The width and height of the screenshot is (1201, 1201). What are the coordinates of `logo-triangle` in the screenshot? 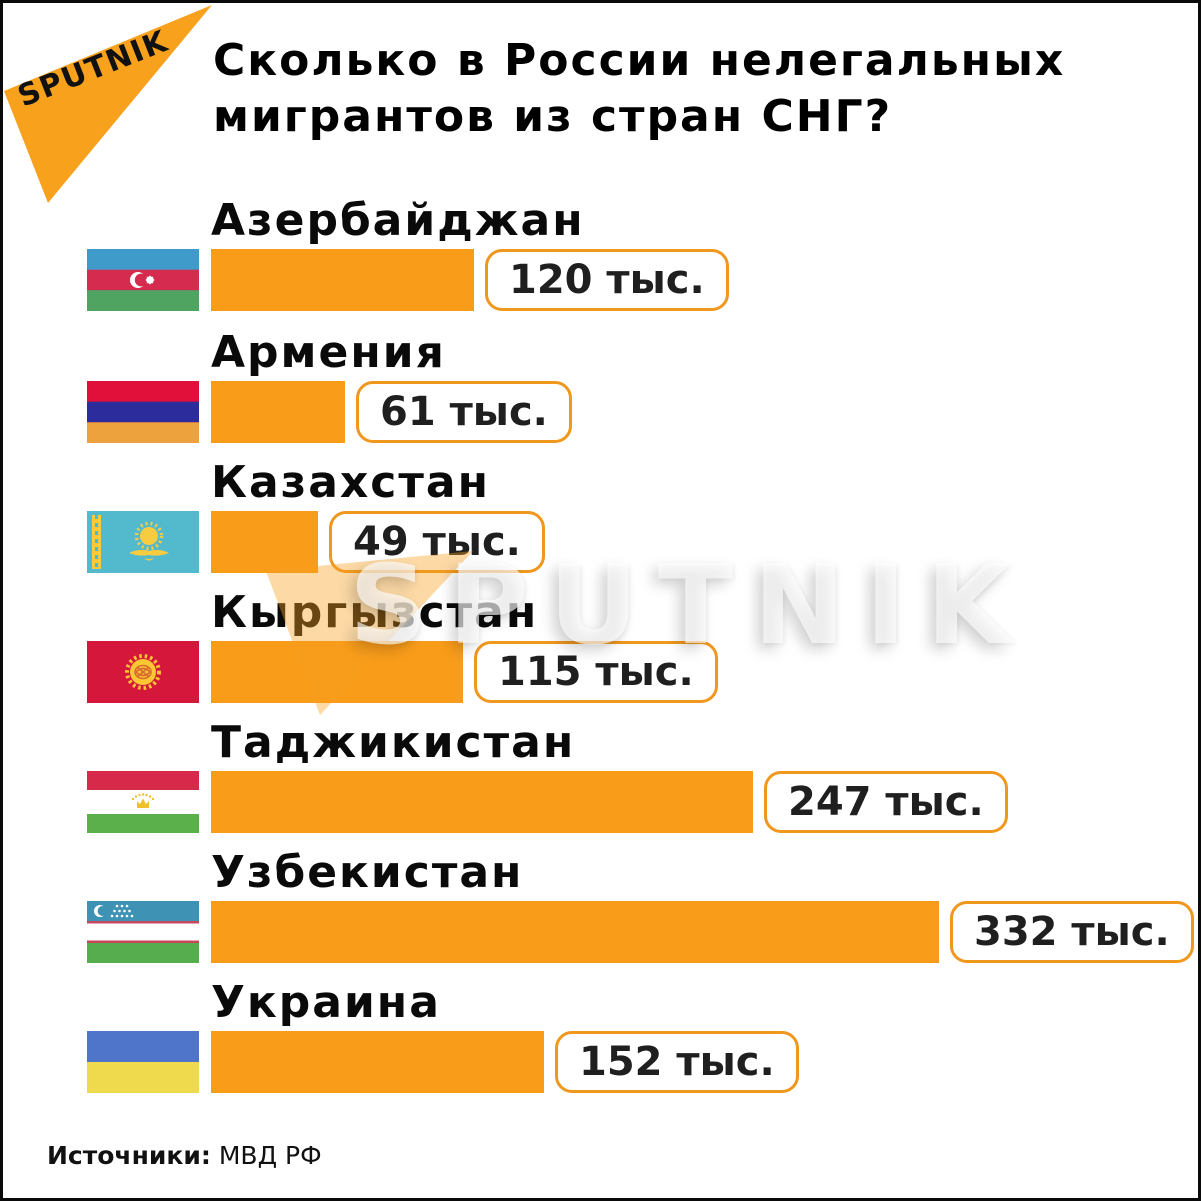 It's located at (108, 104).